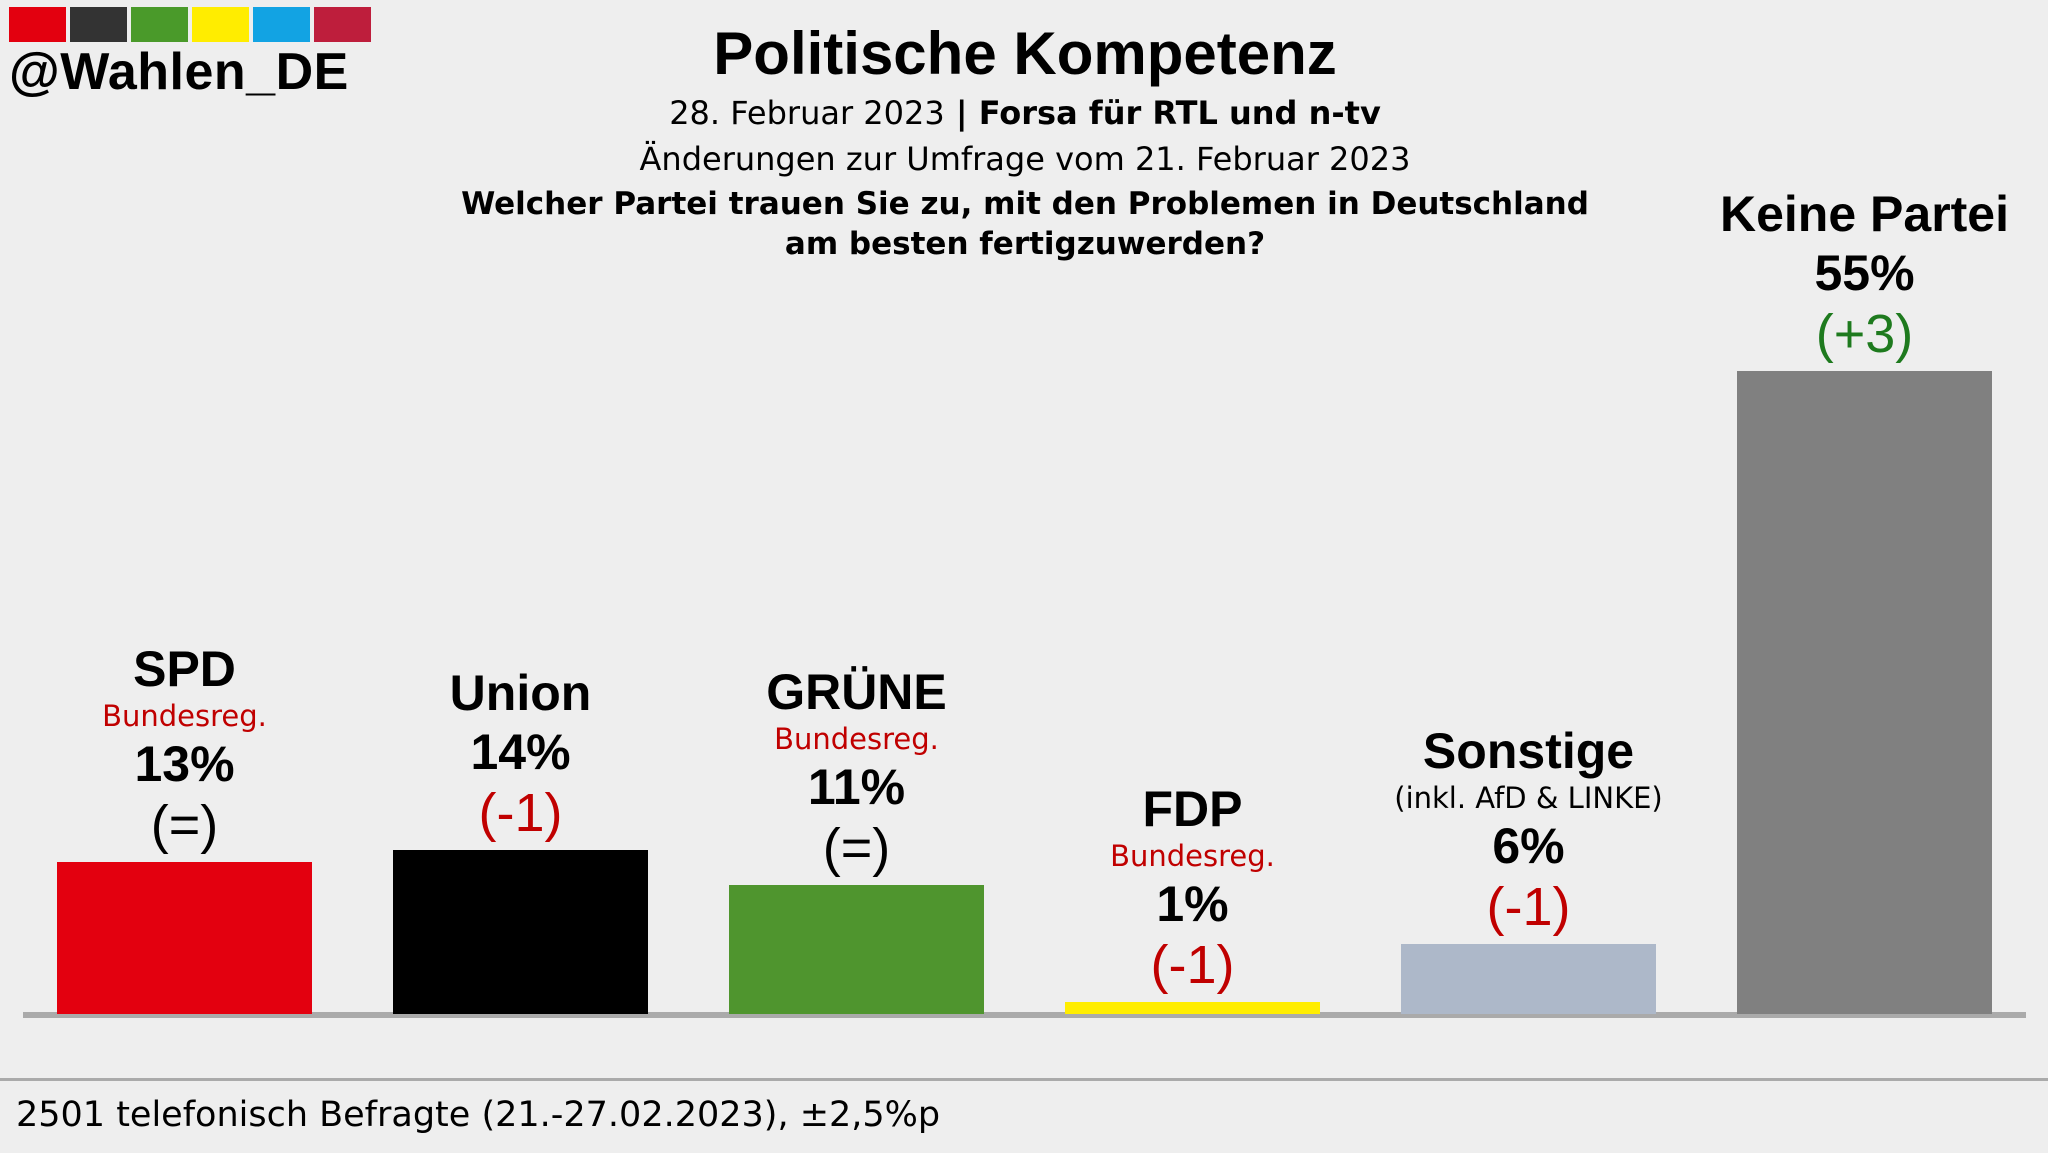  What do you see at coordinates (184, 938) in the screenshot?
I see `bar-spd` at bounding box center [184, 938].